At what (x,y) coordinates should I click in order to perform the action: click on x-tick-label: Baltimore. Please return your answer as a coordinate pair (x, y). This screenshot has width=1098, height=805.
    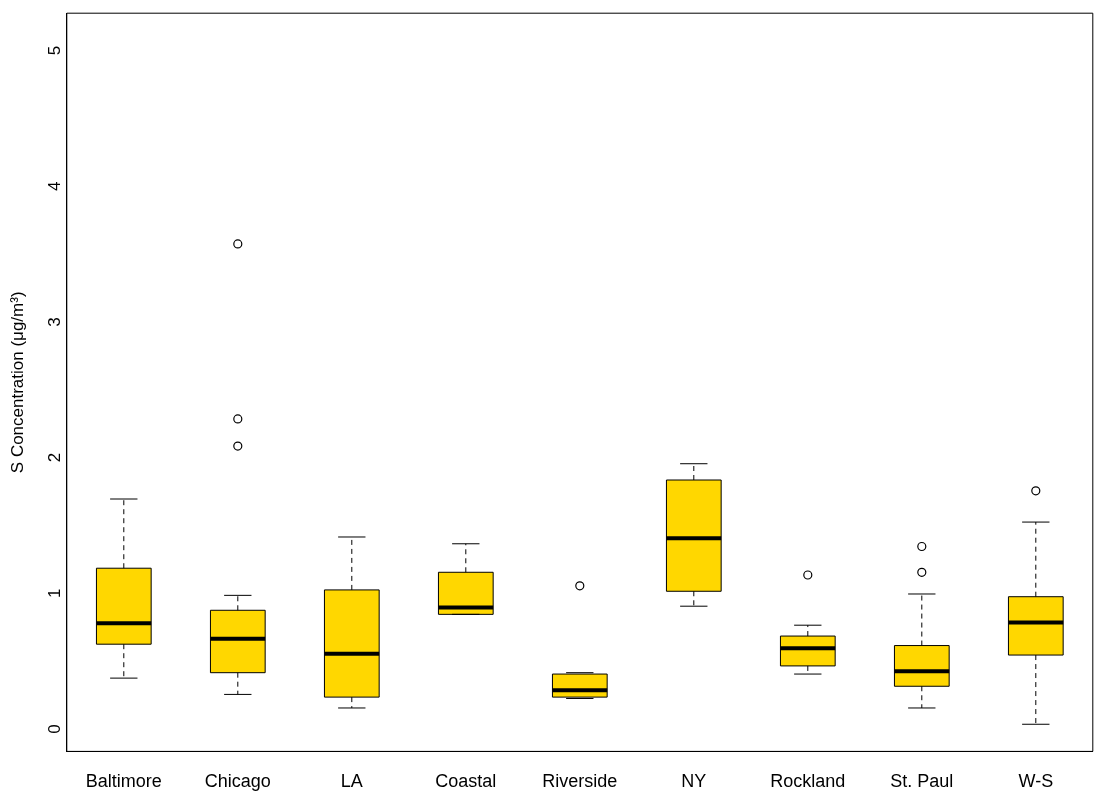
    Looking at the image, I should click on (123, 781).